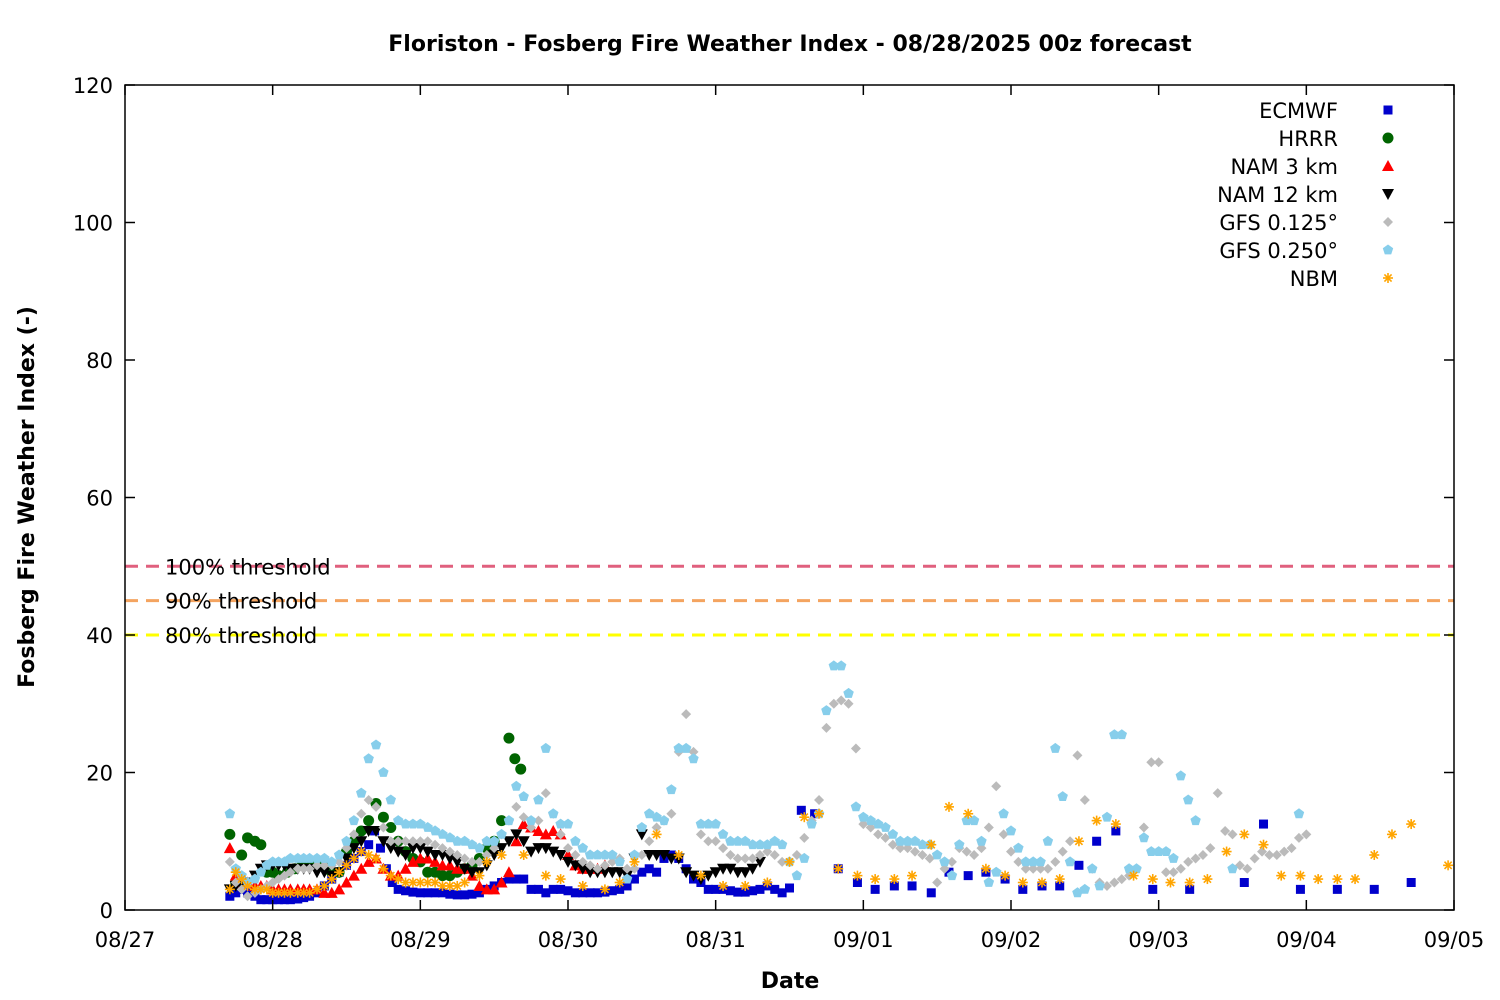 The image size is (1500, 1000). What do you see at coordinates (99, 774) in the screenshot?
I see `y-tick-label: 20` at bounding box center [99, 774].